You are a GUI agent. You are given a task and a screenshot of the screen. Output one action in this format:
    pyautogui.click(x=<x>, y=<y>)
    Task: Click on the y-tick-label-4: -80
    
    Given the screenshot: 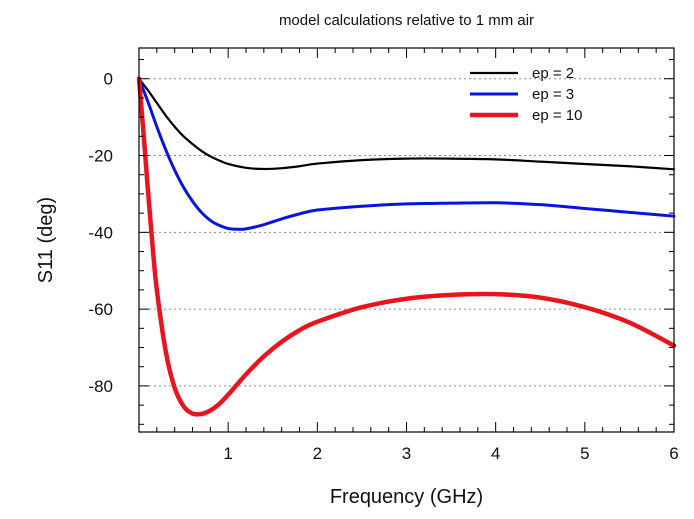 What is the action you would take?
    pyautogui.click(x=100, y=386)
    